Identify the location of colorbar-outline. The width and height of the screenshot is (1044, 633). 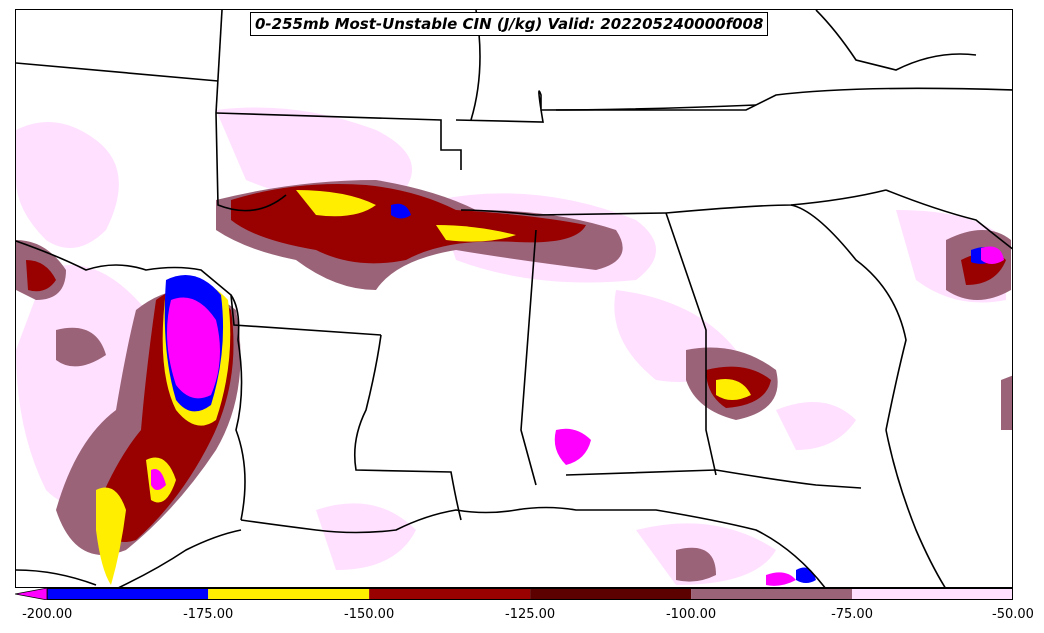
(529, 594).